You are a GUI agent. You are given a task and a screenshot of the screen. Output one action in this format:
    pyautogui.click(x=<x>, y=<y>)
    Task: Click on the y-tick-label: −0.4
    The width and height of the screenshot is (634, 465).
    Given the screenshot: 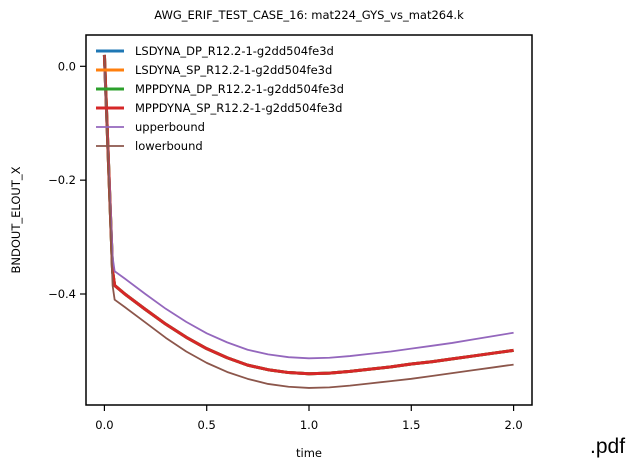 What is the action you would take?
    pyautogui.click(x=62, y=294)
    